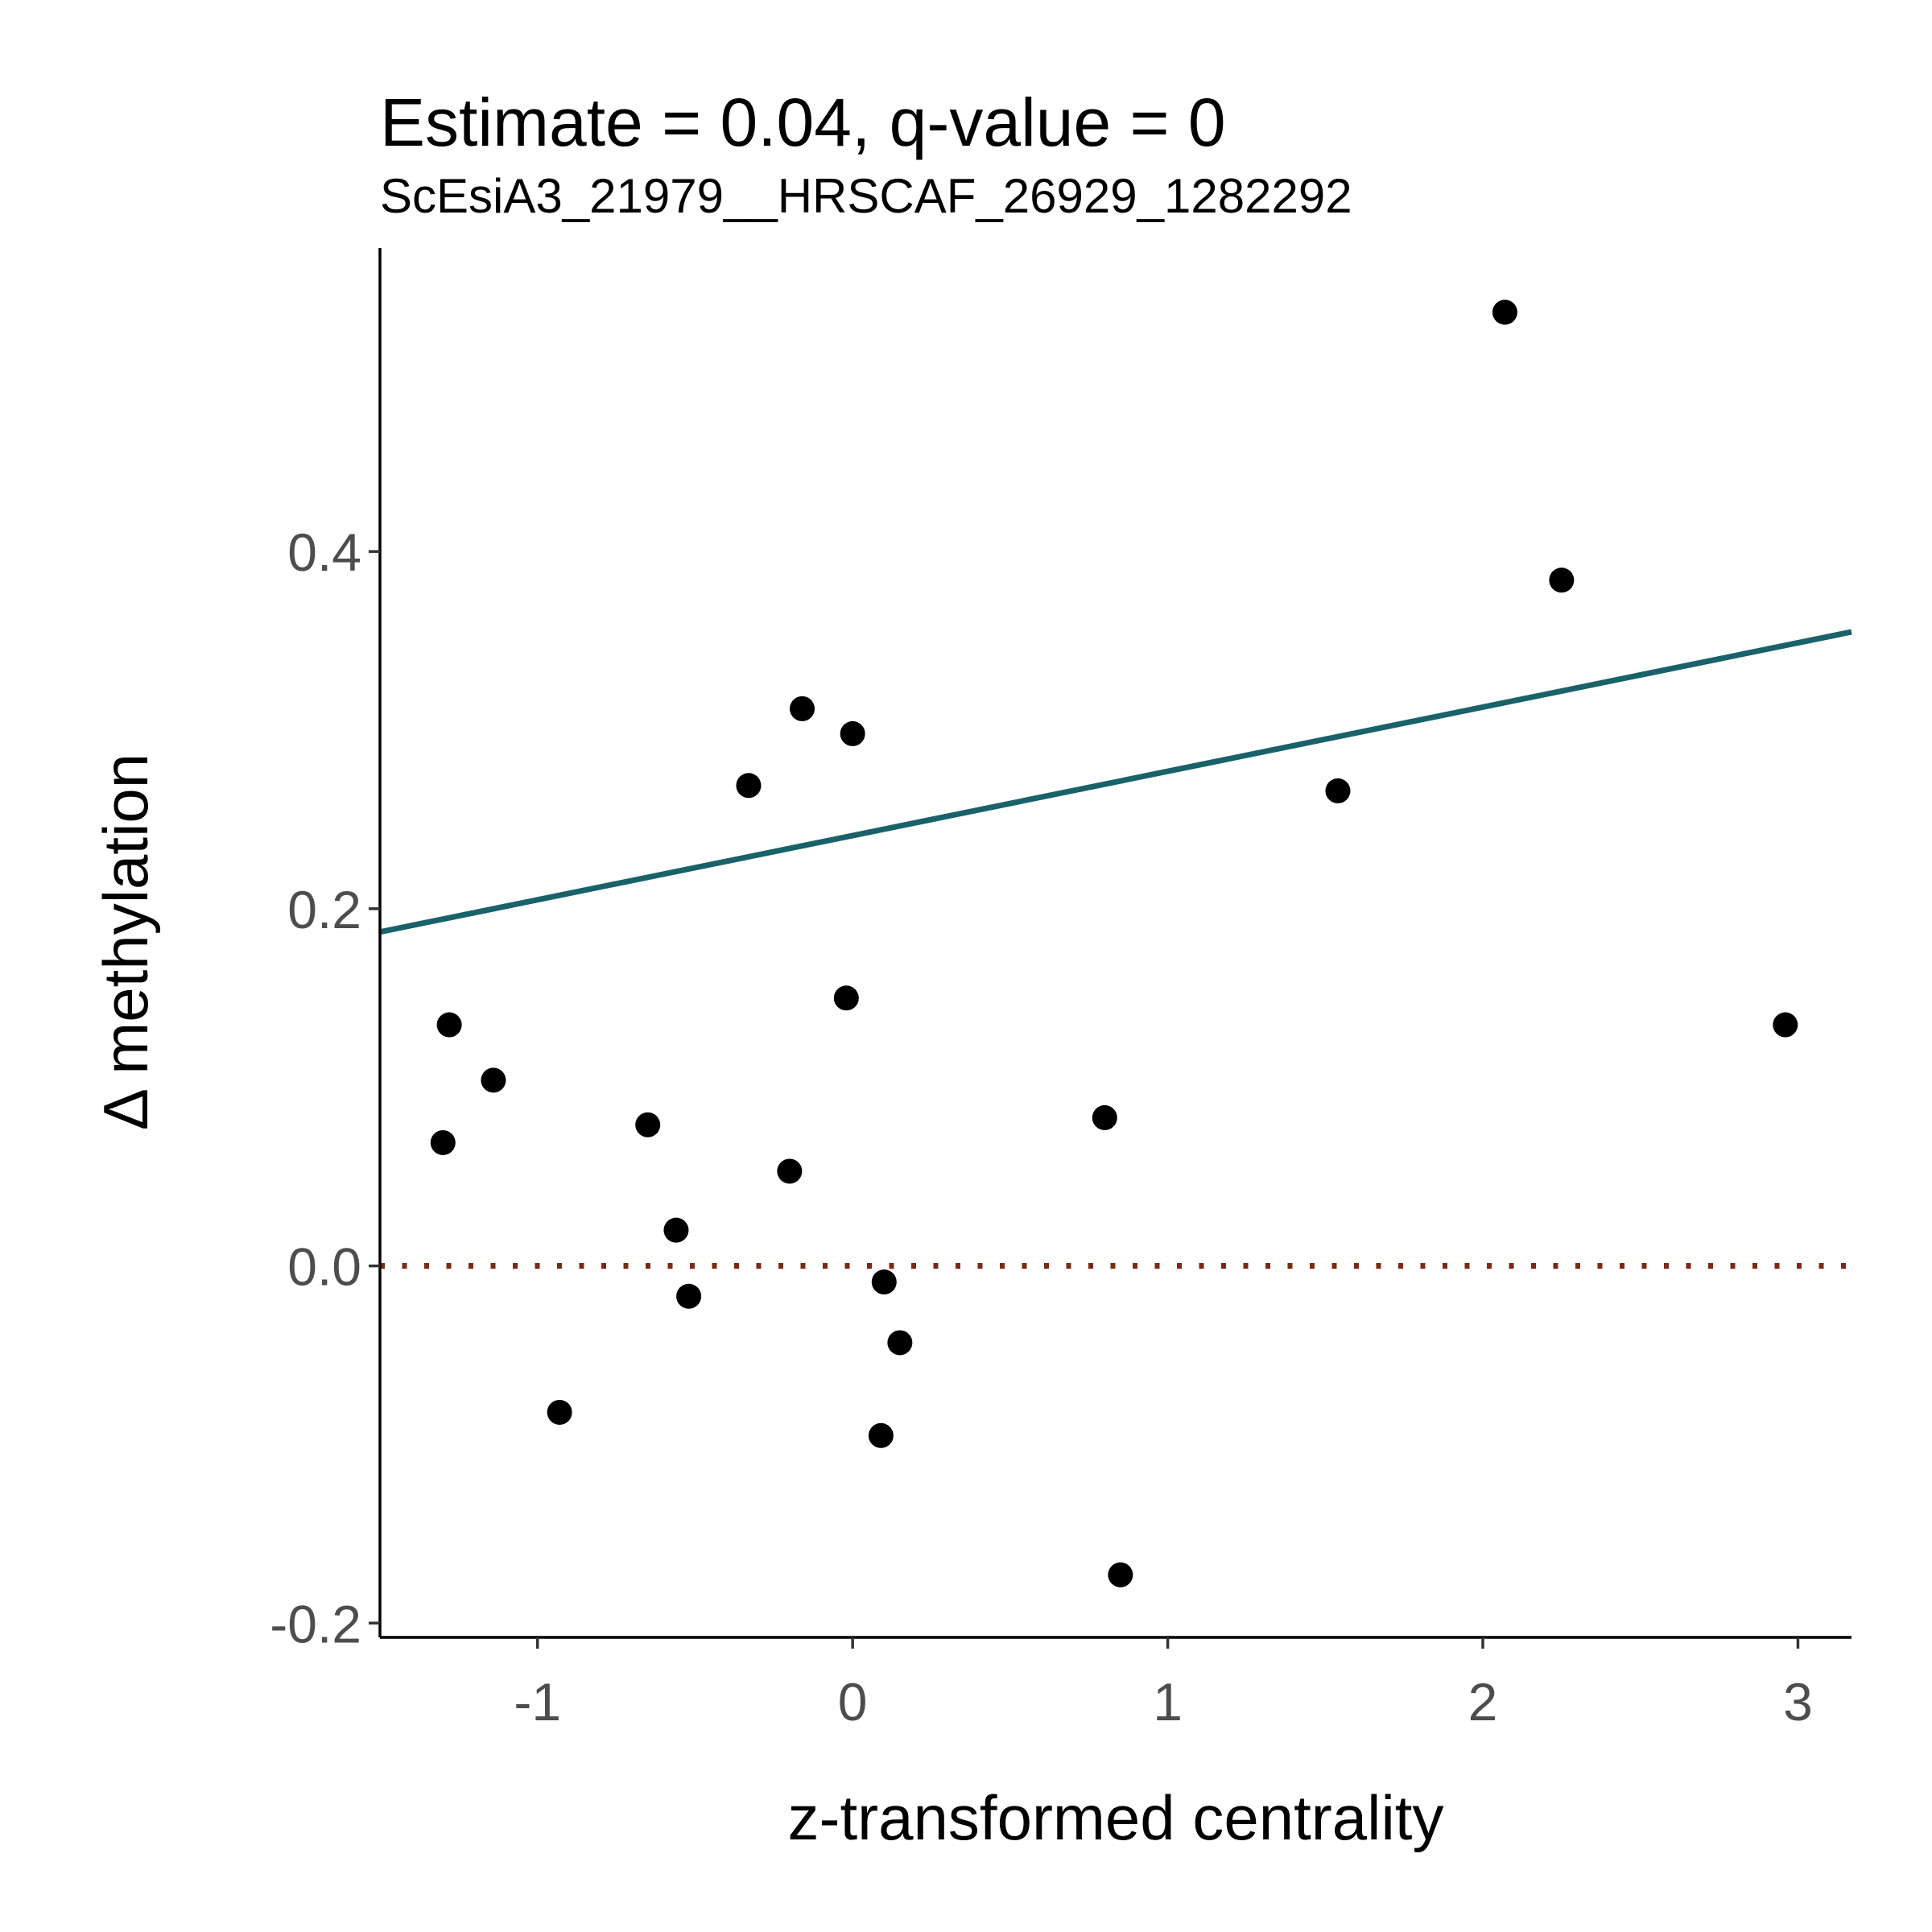 This screenshot has height=1932, width=1932. Describe the element at coordinates (1116, 1817) in the screenshot. I see `x-axis-title: z-transformed centrality` at that location.